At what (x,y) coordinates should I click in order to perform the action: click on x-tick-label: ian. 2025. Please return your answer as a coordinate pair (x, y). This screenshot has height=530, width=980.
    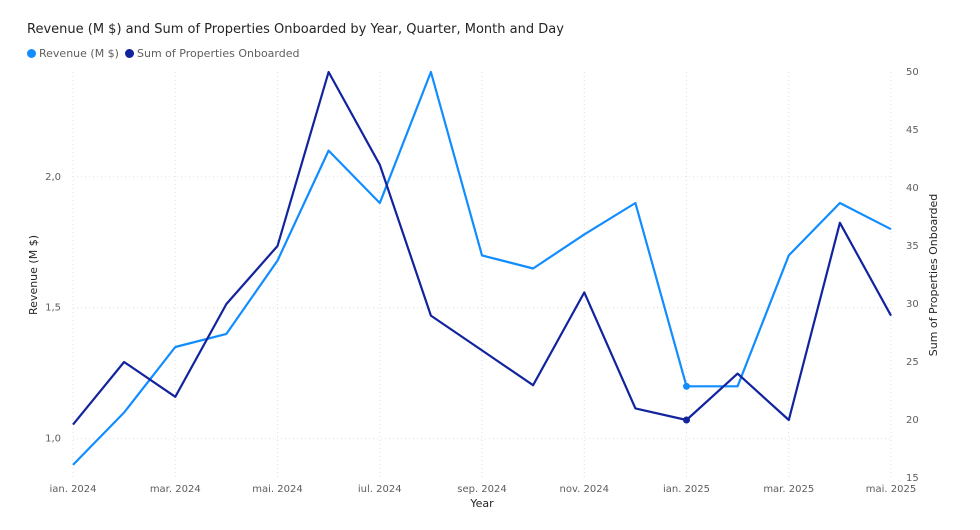
    Looking at the image, I should click on (686, 489).